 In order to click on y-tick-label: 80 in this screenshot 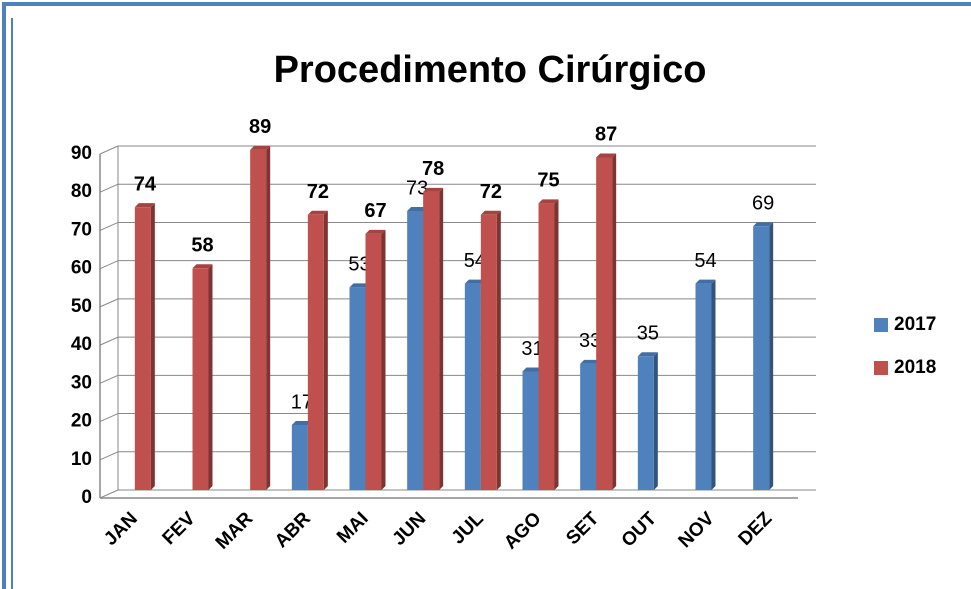, I will do `click(81, 191)`.